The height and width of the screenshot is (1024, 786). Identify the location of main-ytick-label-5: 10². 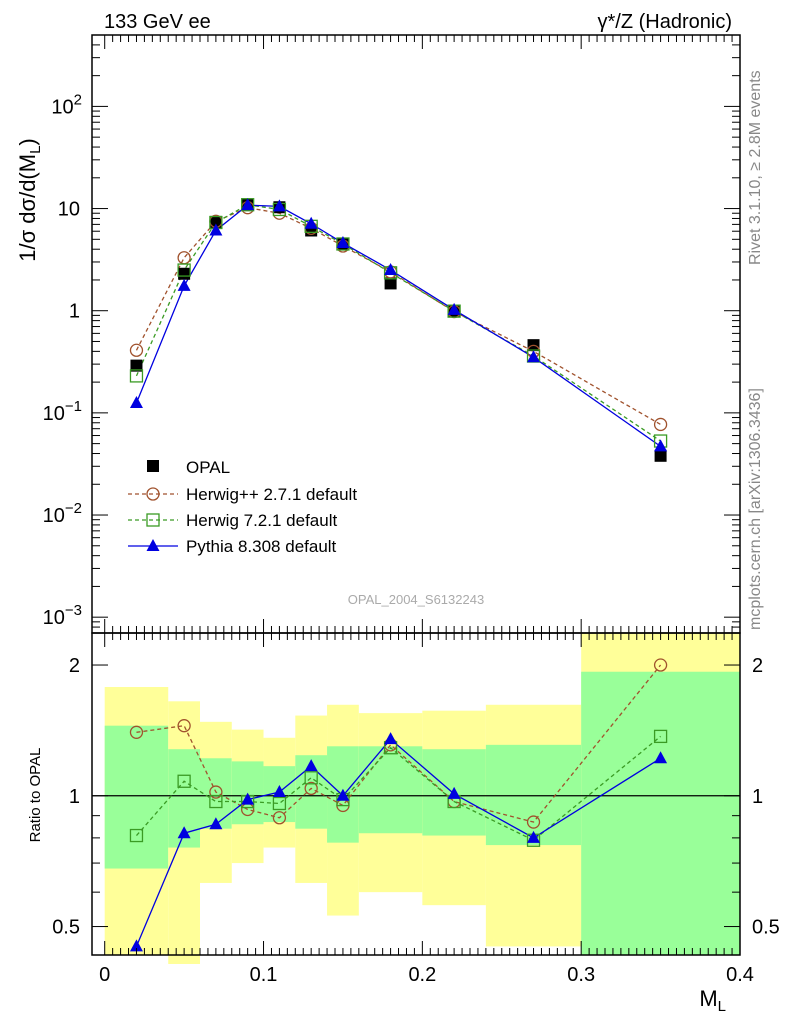
(66, 104).